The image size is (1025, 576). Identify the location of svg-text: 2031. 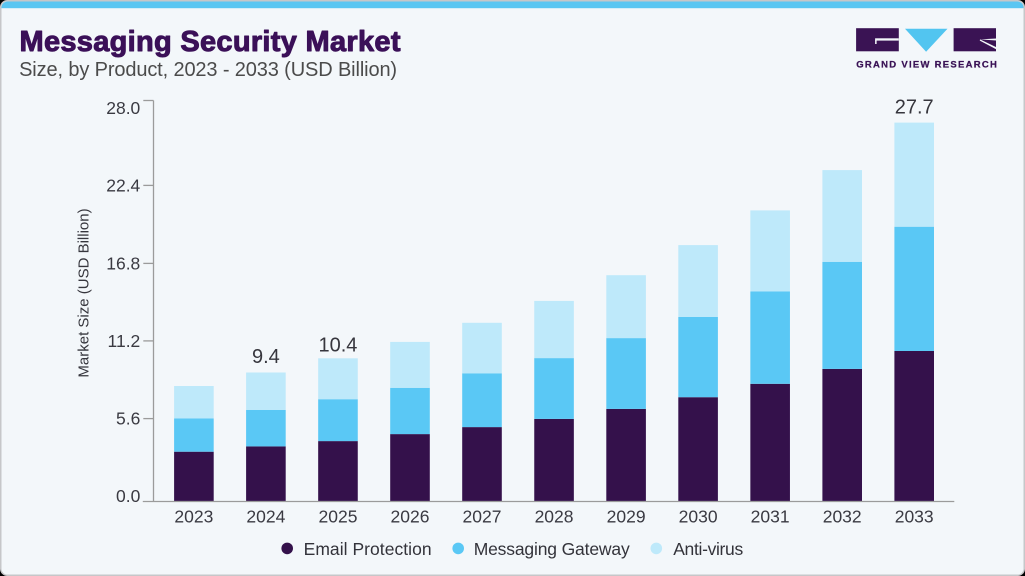
(770, 517).